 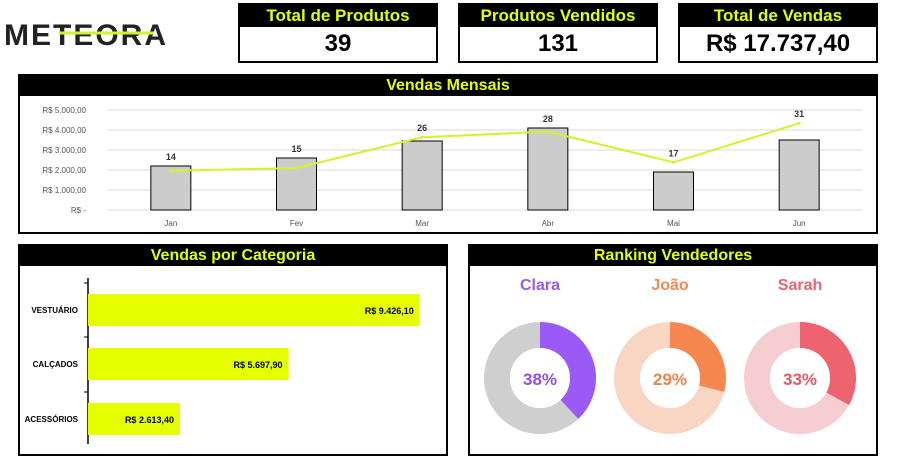 I want to click on kpi-title: Produtos Vendidos, so click(x=558, y=16).